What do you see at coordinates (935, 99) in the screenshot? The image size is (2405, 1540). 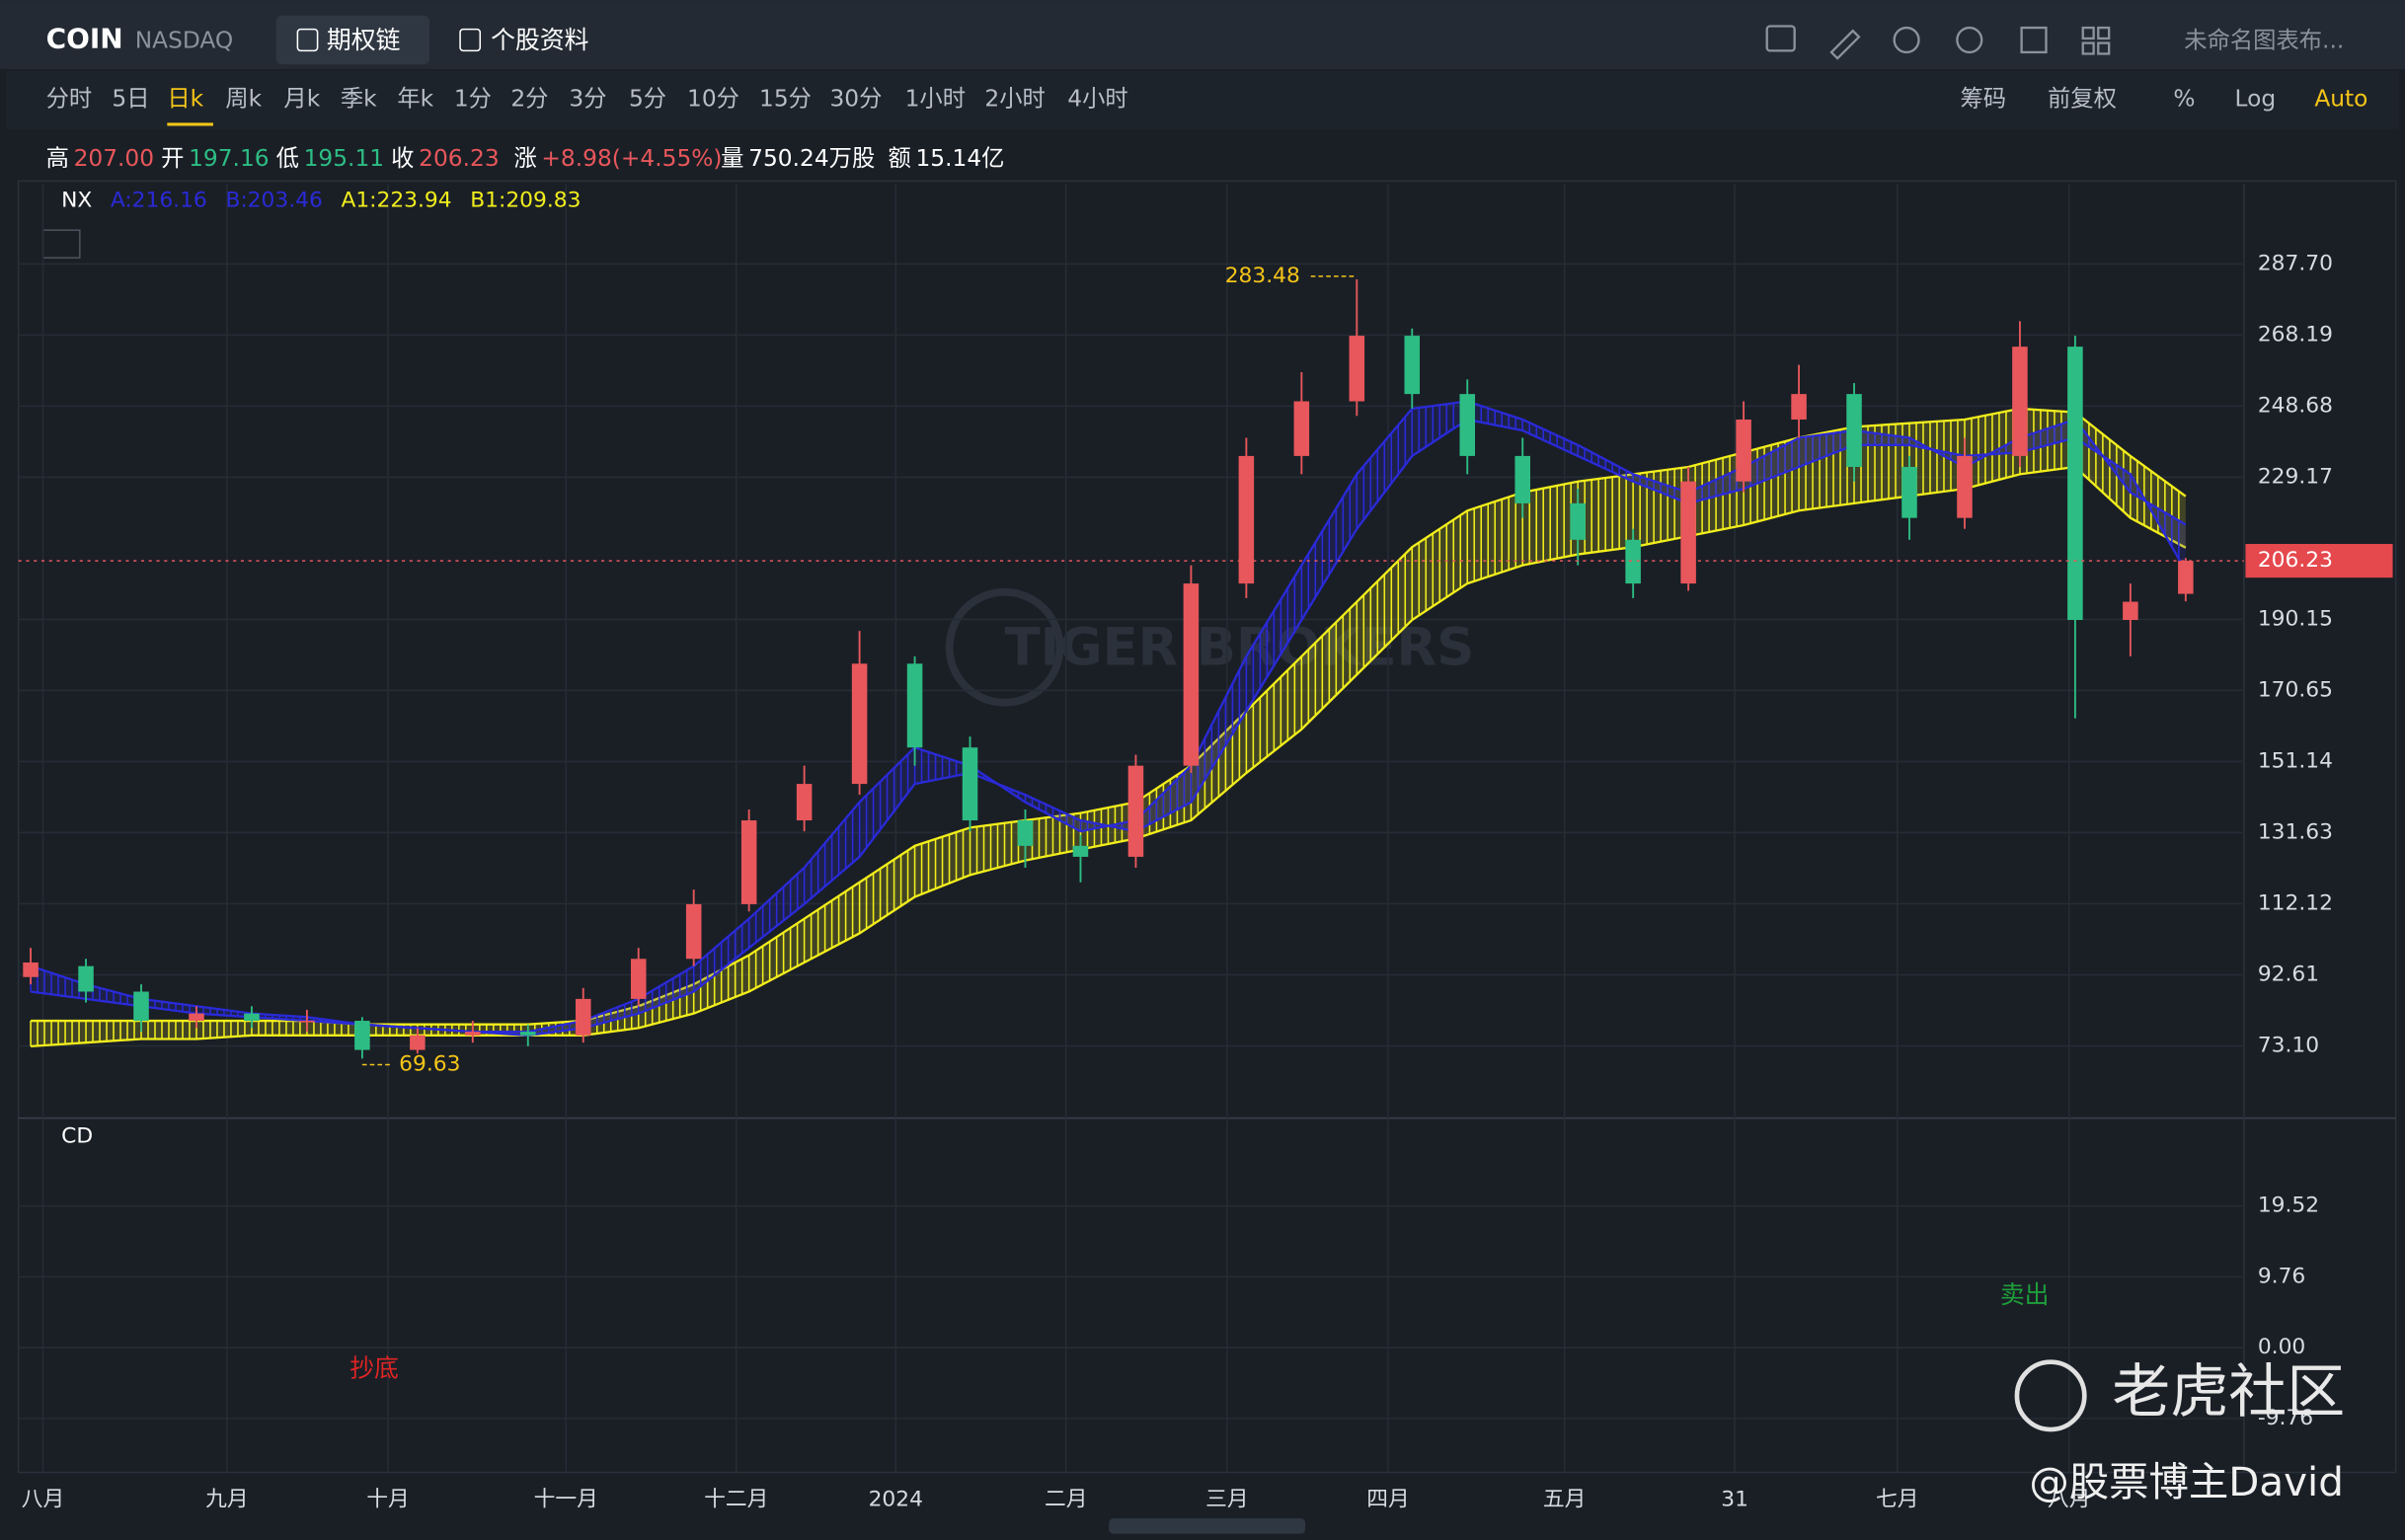 I see `period-button: 1小时` at bounding box center [935, 99].